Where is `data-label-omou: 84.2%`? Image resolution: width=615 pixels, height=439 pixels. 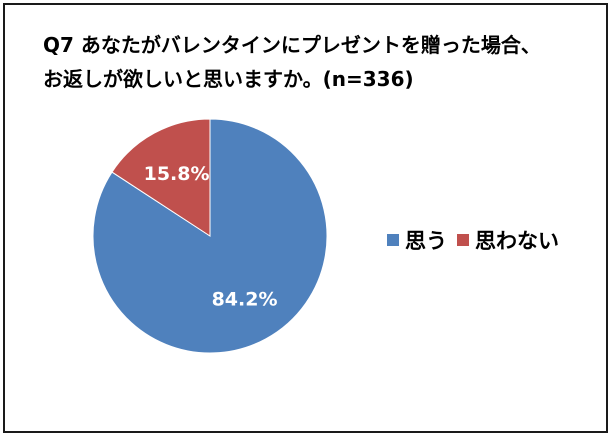
data-label-omou: 84.2% is located at coordinates (245, 299).